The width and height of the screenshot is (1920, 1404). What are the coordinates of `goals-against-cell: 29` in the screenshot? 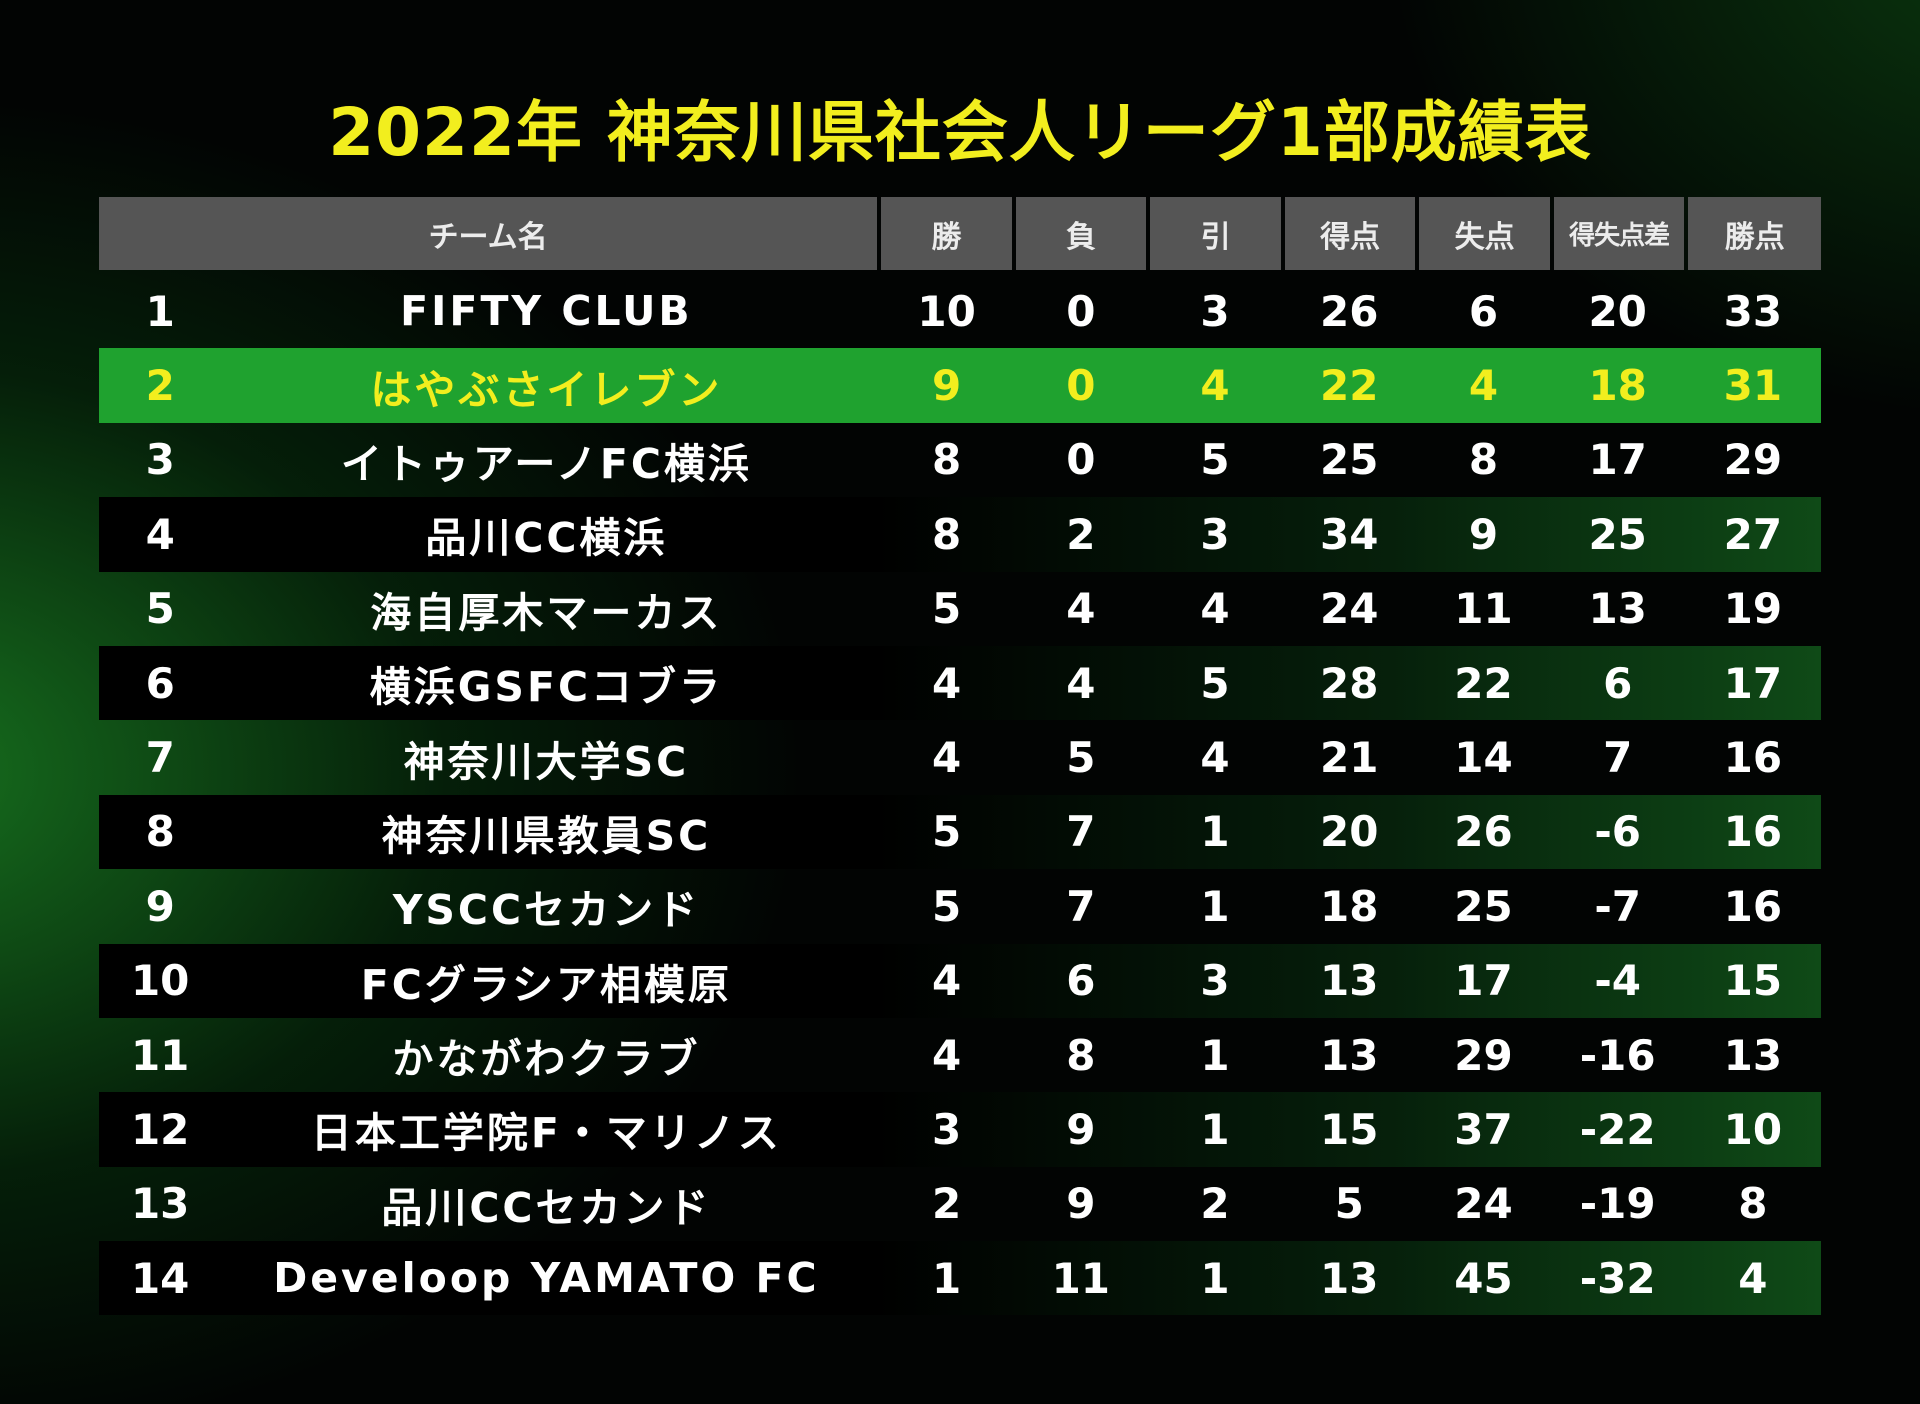 It's located at (1483, 1055).